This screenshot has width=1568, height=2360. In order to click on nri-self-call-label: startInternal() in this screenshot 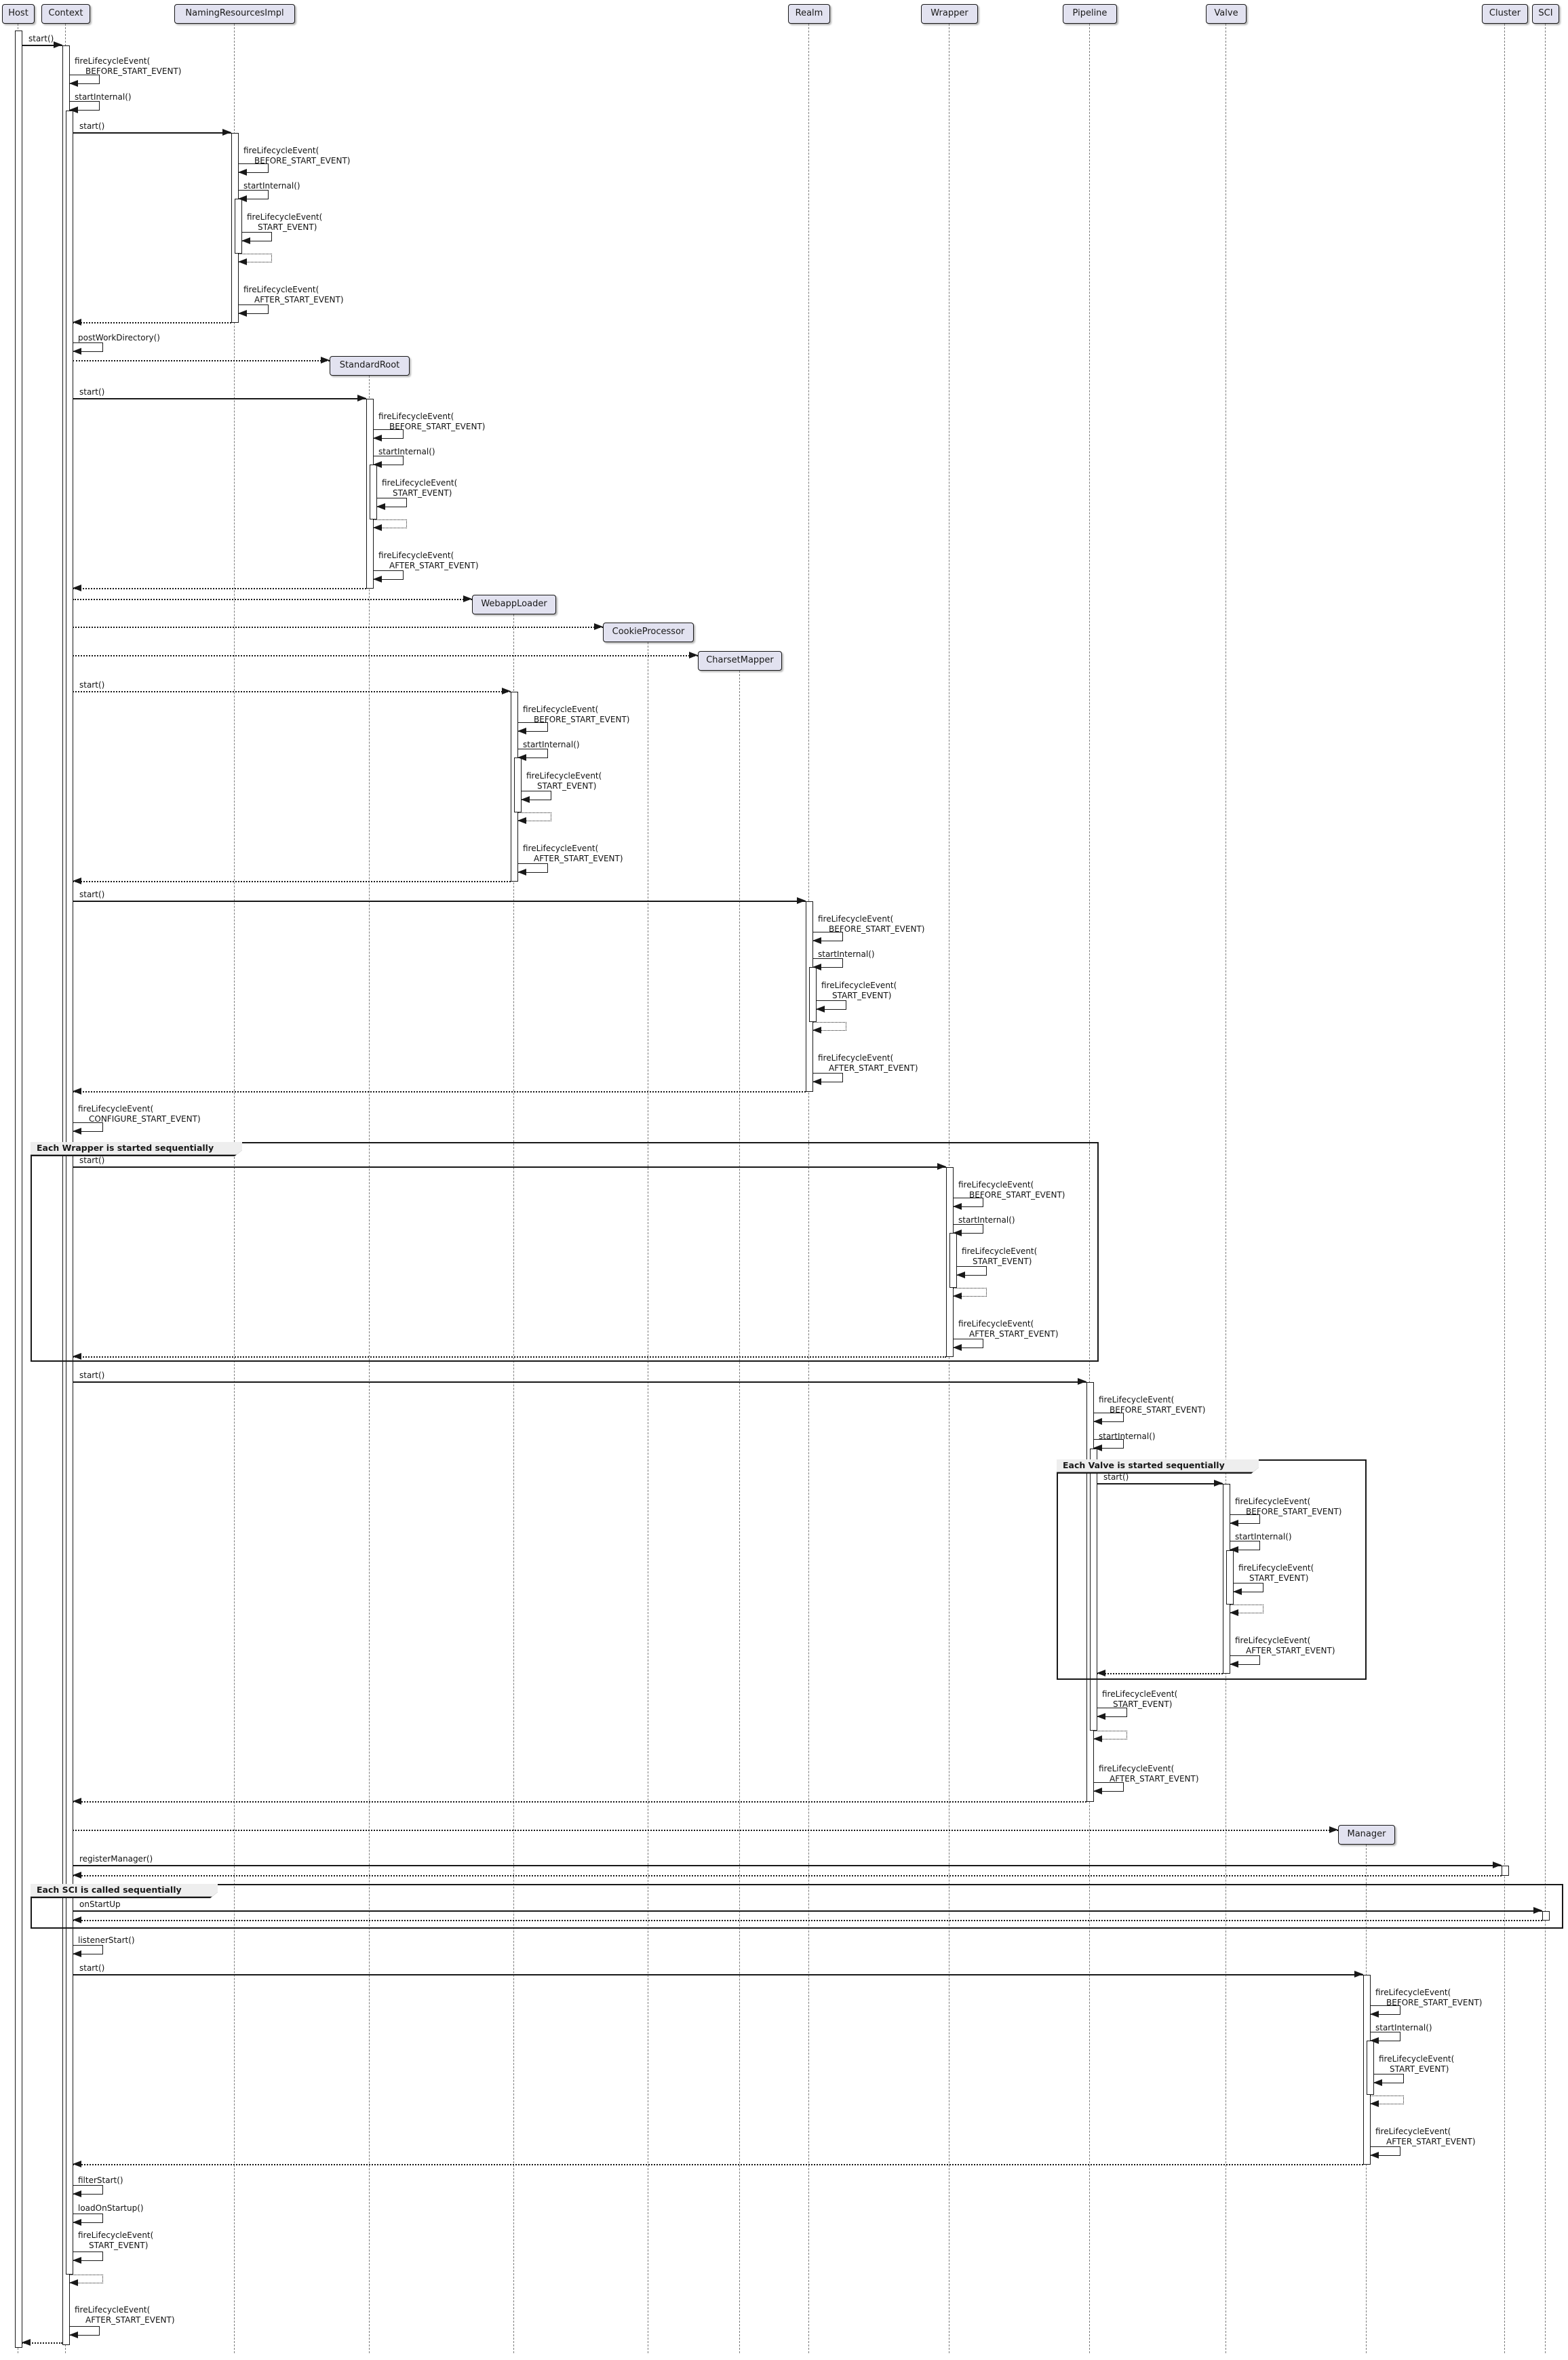, I will do `click(271, 186)`.